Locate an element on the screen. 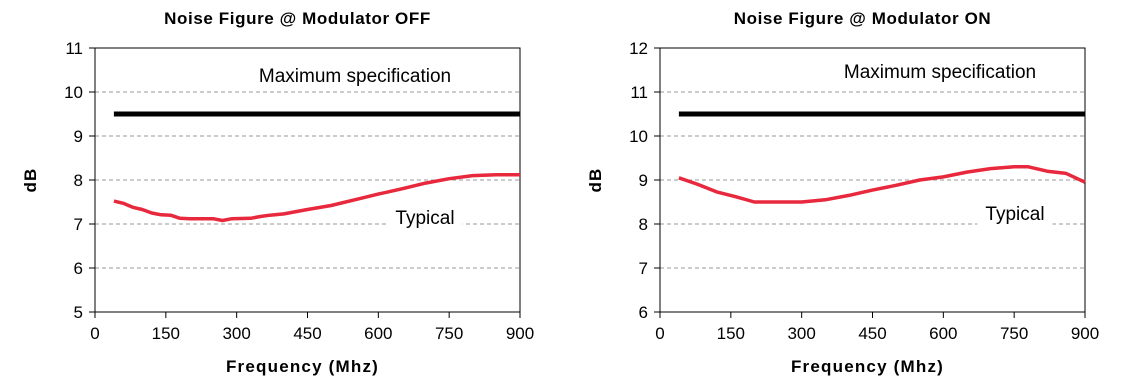 This screenshot has height=380, width=1125. y-tick-label: 5 is located at coordinates (78, 312).